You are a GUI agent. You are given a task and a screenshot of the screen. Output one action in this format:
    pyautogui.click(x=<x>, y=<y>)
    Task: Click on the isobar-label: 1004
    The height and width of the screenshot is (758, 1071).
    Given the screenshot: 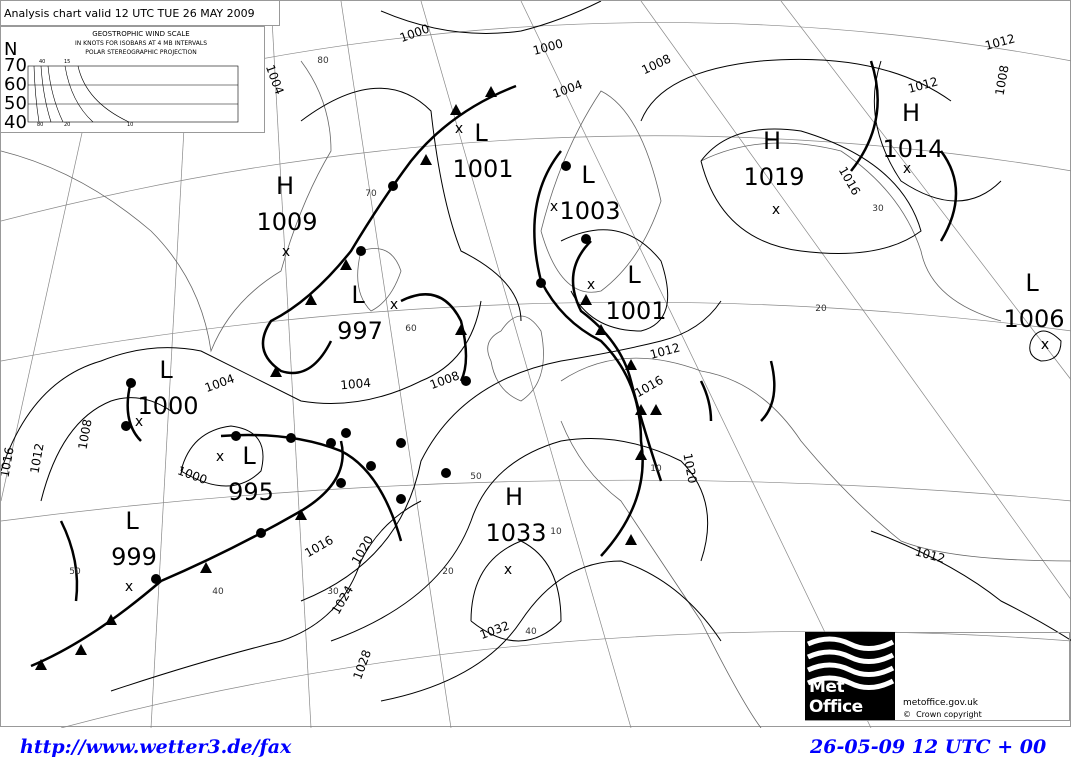 What is the action you would take?
    pyautogui.click(x=356, y=384)
    